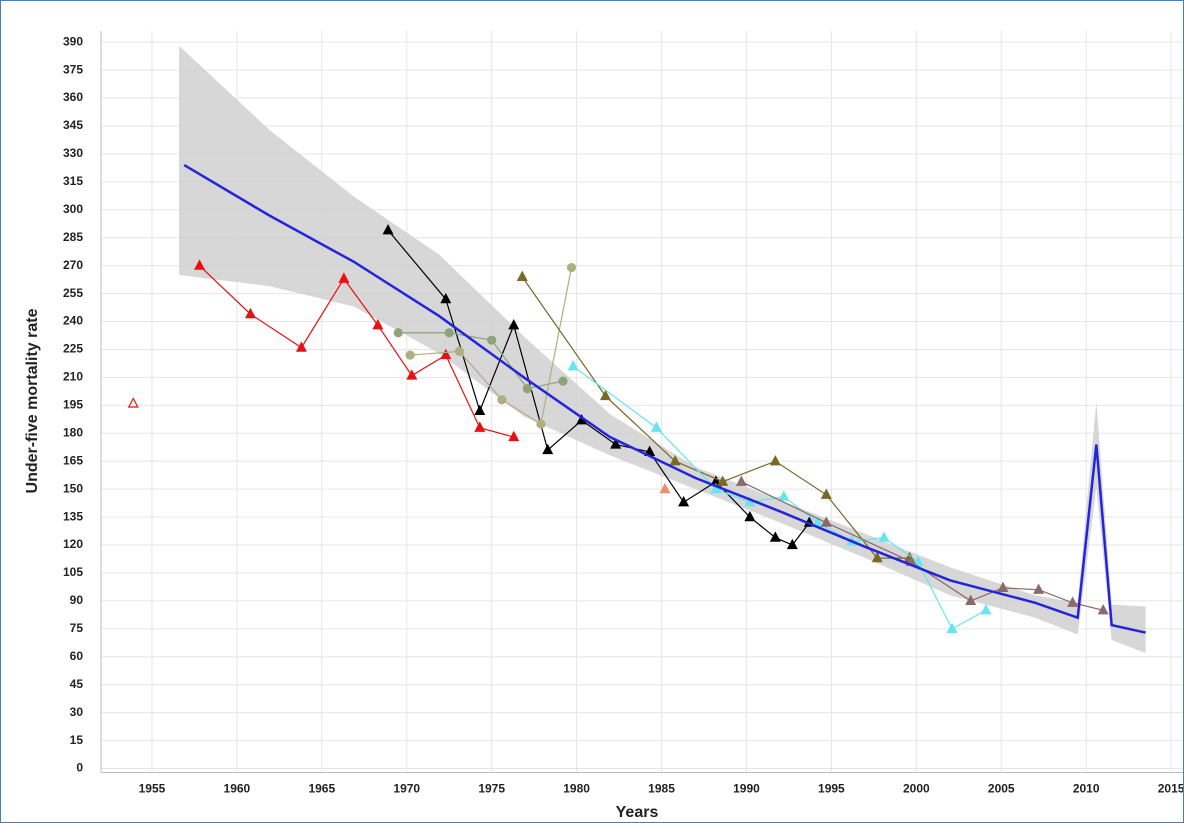 The width and height of the screenshot is (1184, 823). What do you see at coordinates (73, 349) in the screenshot?
I see `y-tick-label: 225` at bounding box center [73, 349].